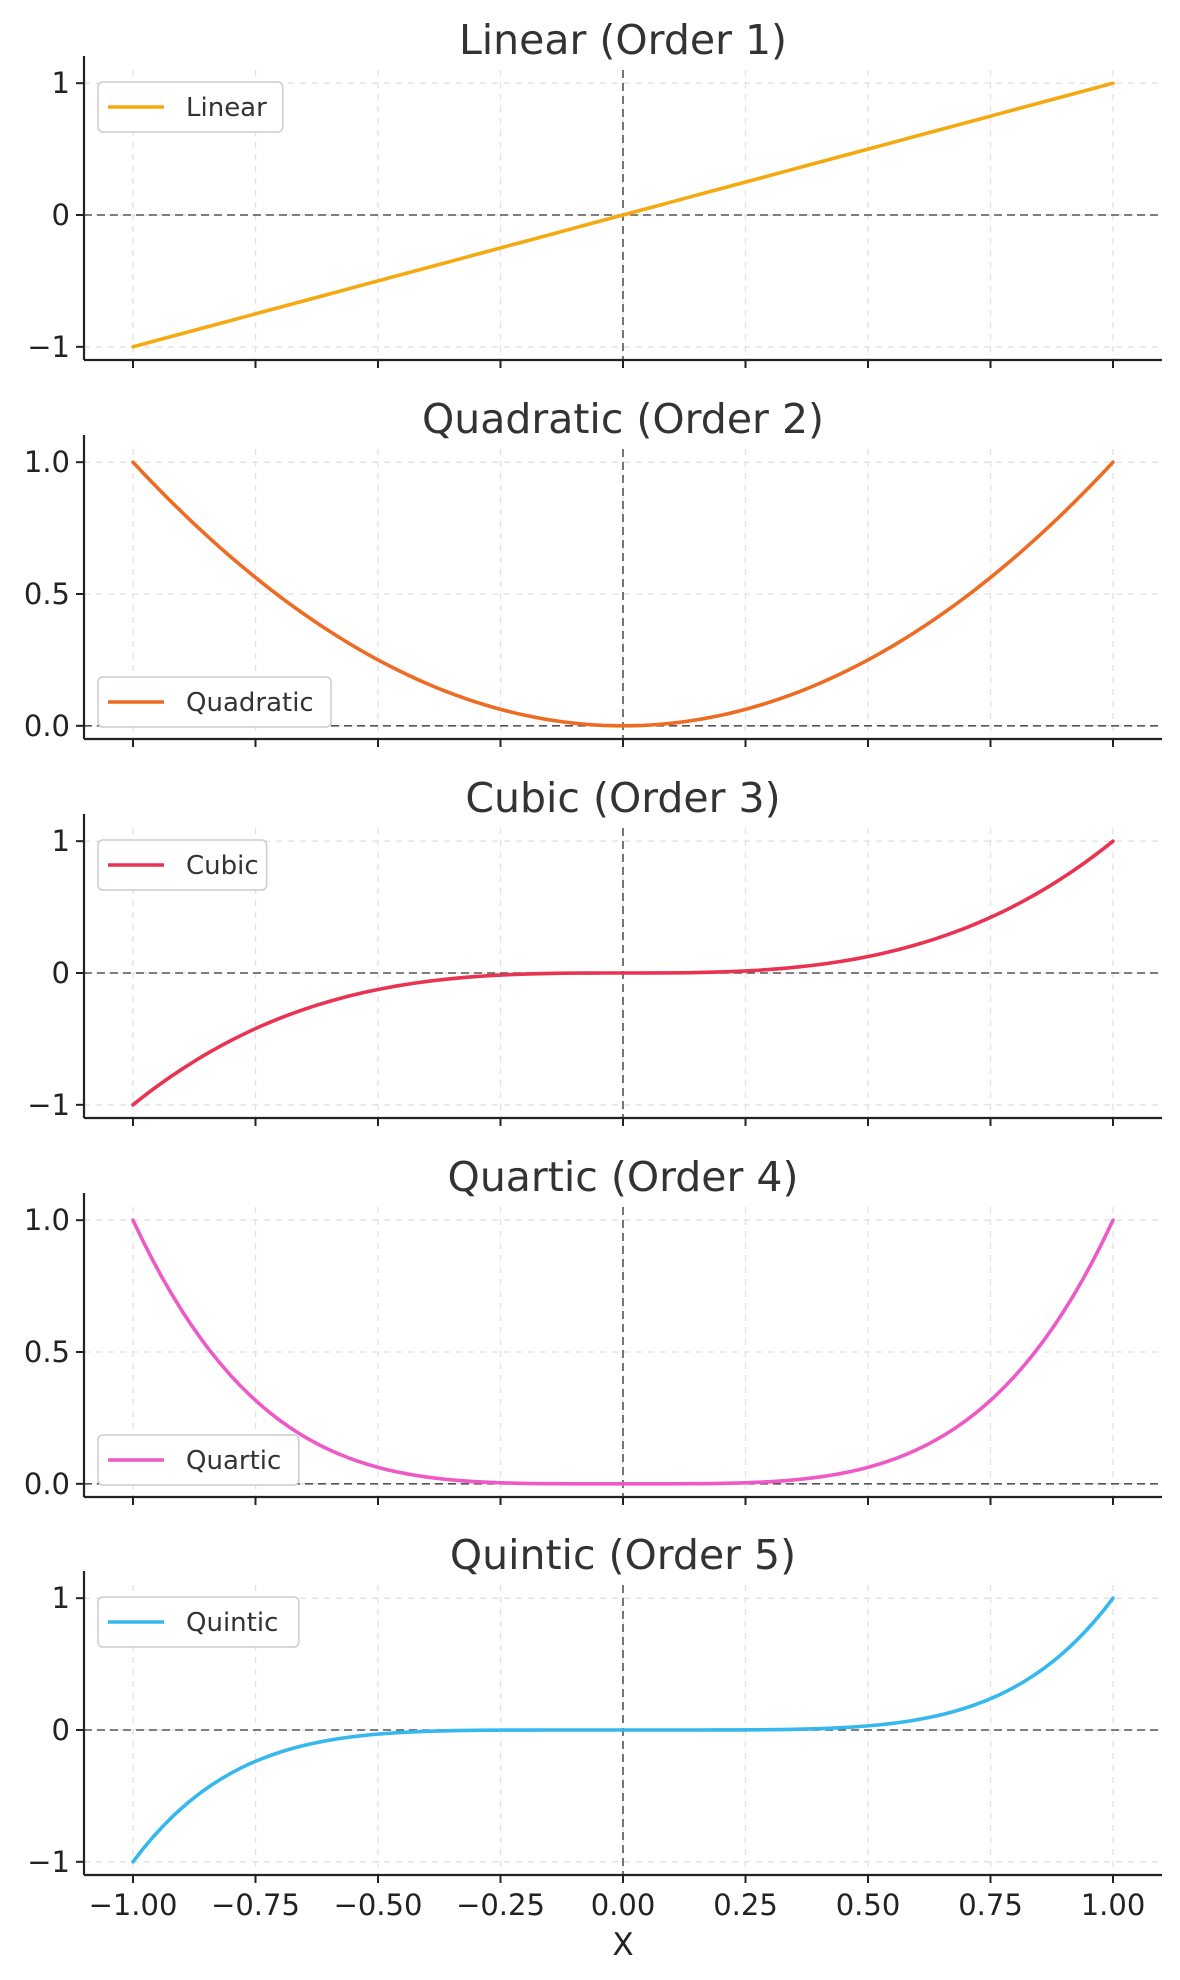  Describe the element at coordinates (623, 1905) in the screenshot. I see `x-tick-label: 0.00` at that location.